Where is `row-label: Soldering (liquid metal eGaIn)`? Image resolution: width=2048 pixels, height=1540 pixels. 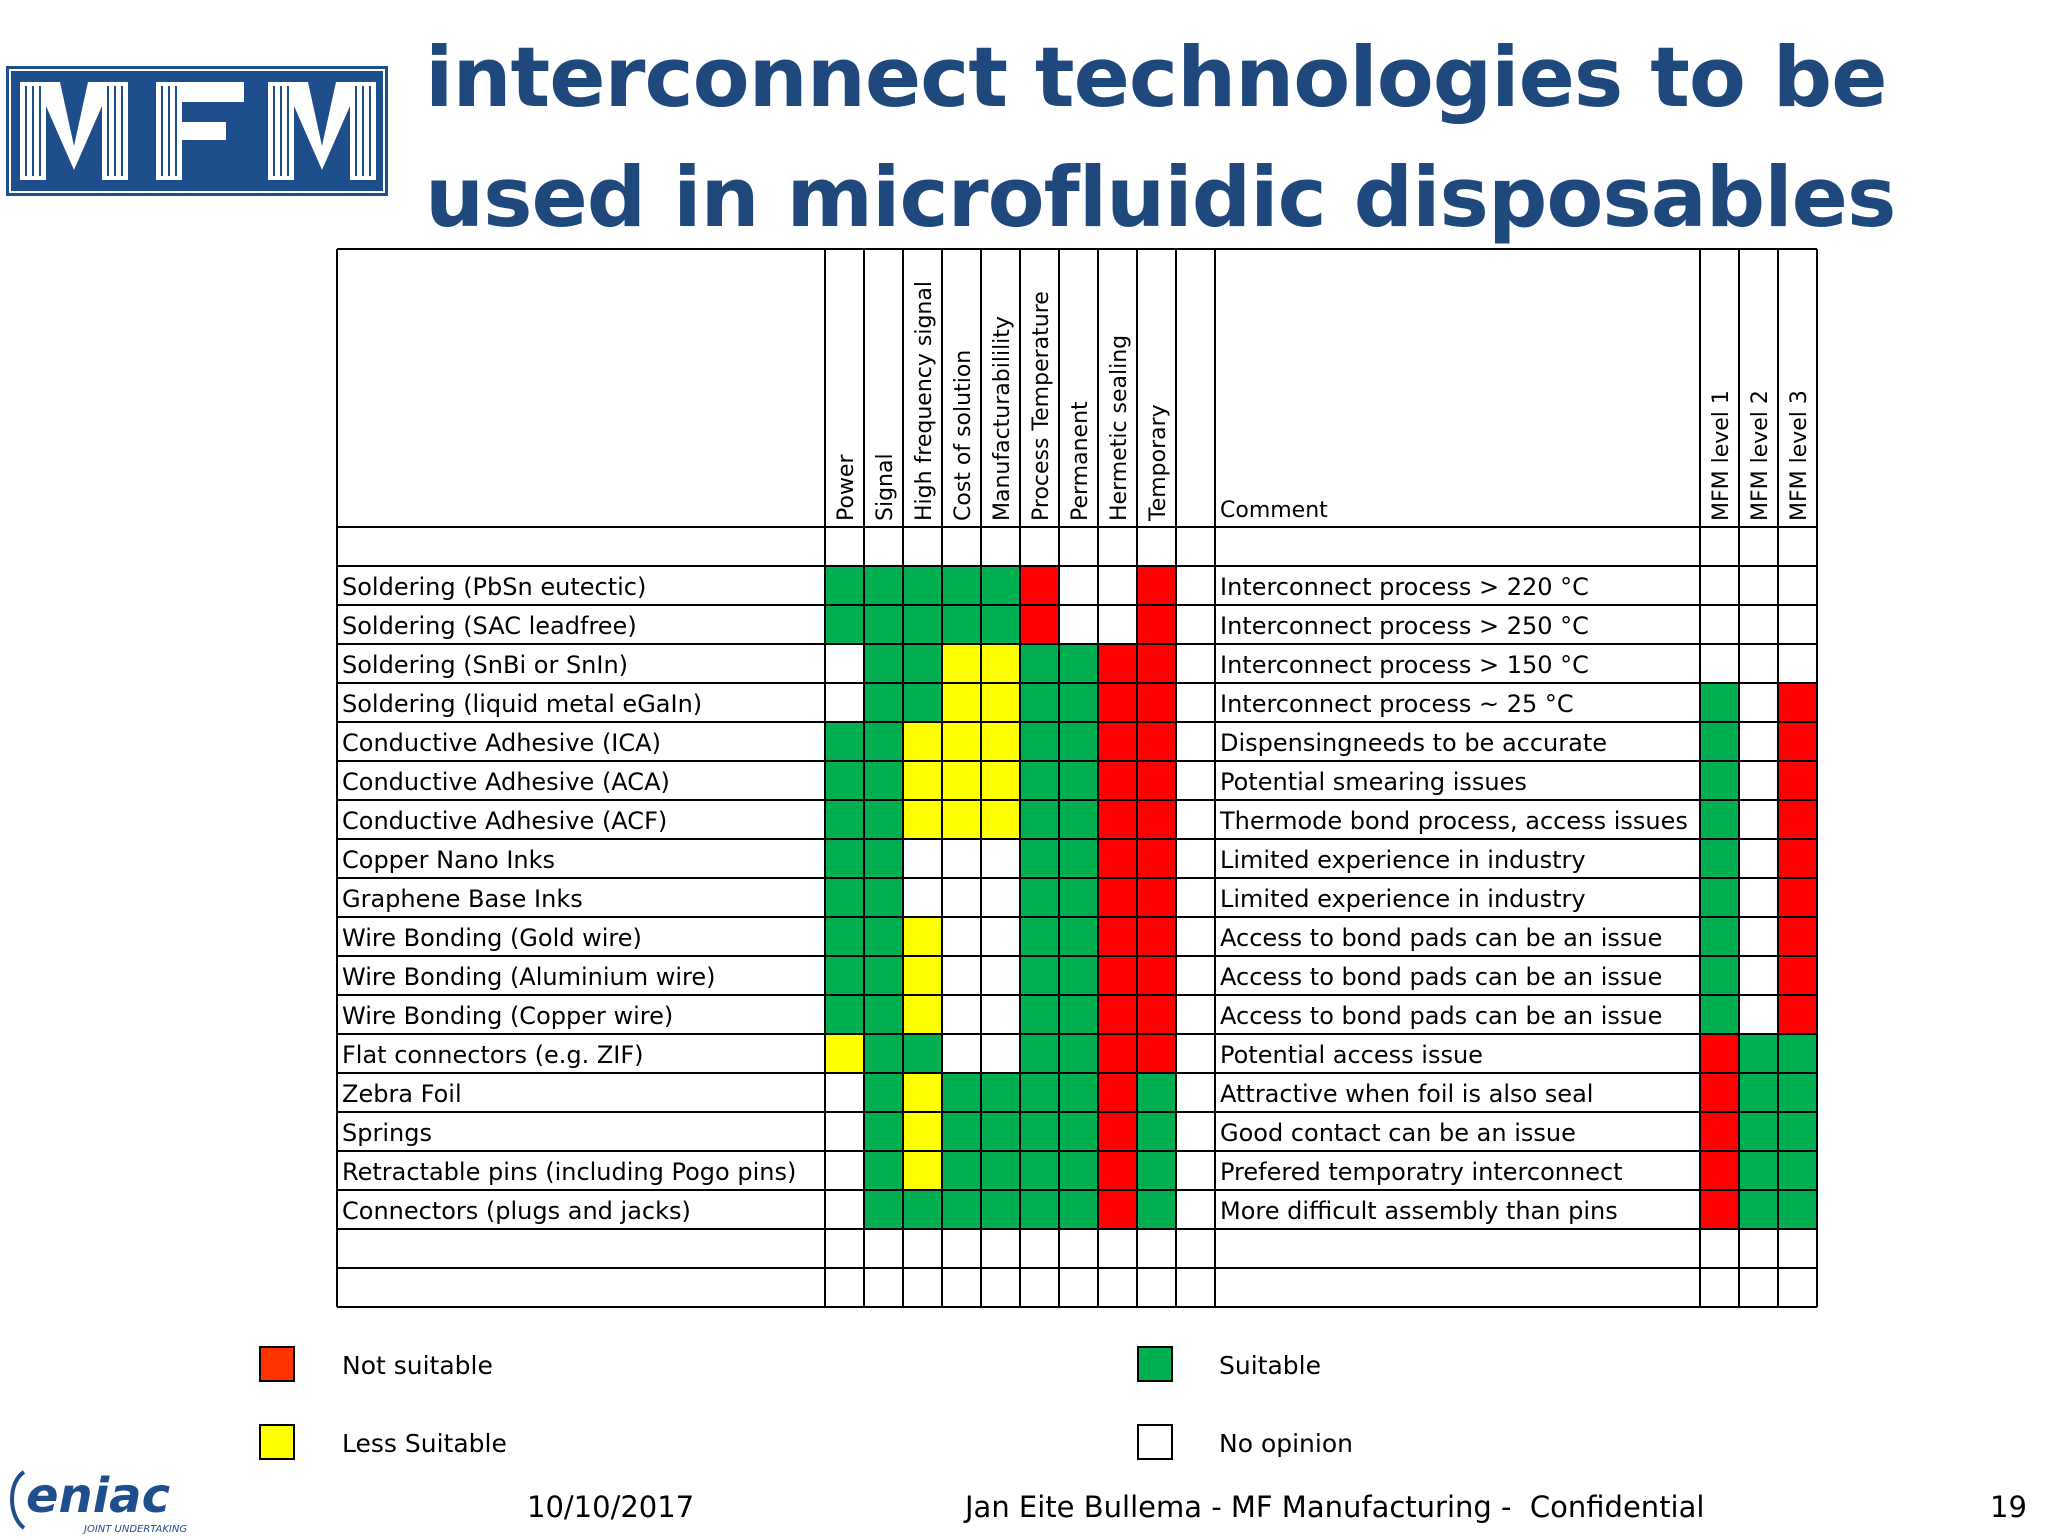
row-label: Soldering (liquid metal eGaIn) is located at coordinates (522, 704).